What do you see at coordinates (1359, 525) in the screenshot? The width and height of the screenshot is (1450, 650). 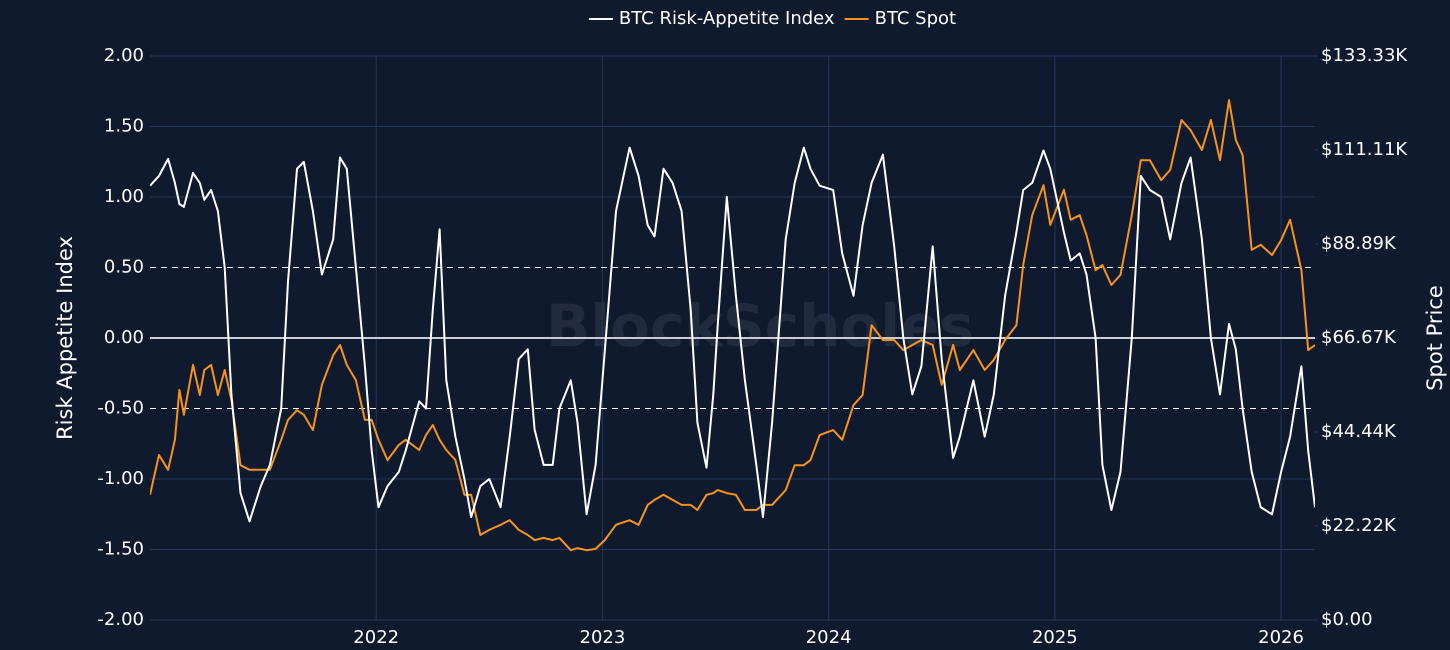 I see `y2-tick-label: $22.22K` at bounding box center [1359, 525].